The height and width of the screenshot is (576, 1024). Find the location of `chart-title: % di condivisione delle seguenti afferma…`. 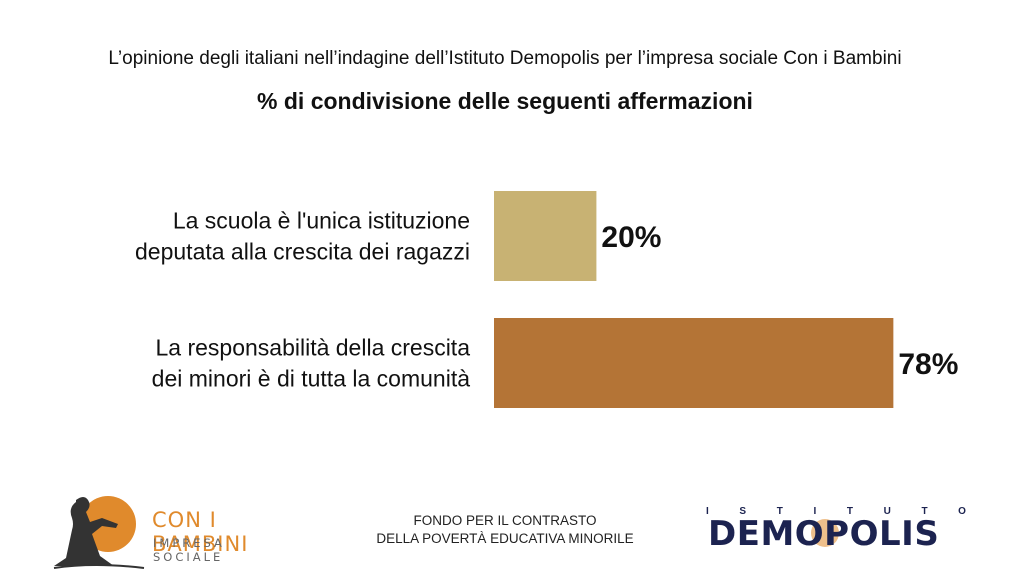

chart-title: % di condivisione delle seguenti afferma… is located at coordinates (505, 101).